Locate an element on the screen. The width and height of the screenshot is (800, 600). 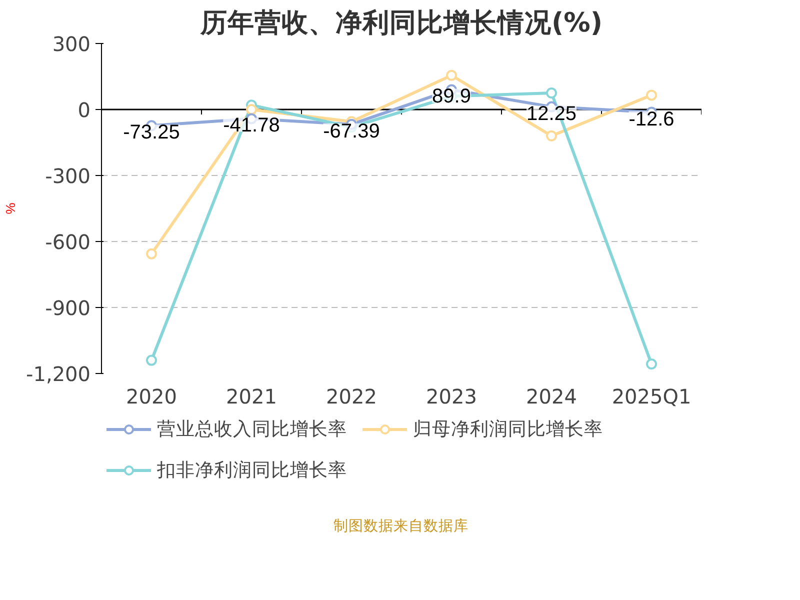
legend-label: 营业总收入同比增长率 is located at coordinates (252, 430).